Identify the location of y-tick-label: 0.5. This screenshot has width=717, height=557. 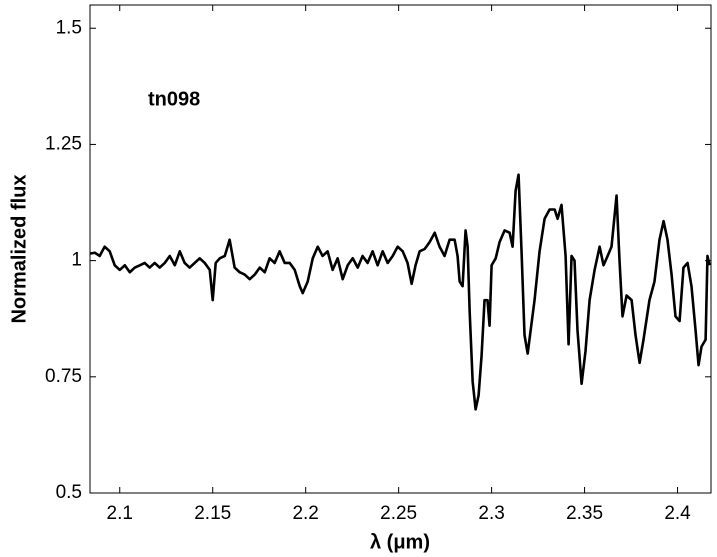
(69, 492).